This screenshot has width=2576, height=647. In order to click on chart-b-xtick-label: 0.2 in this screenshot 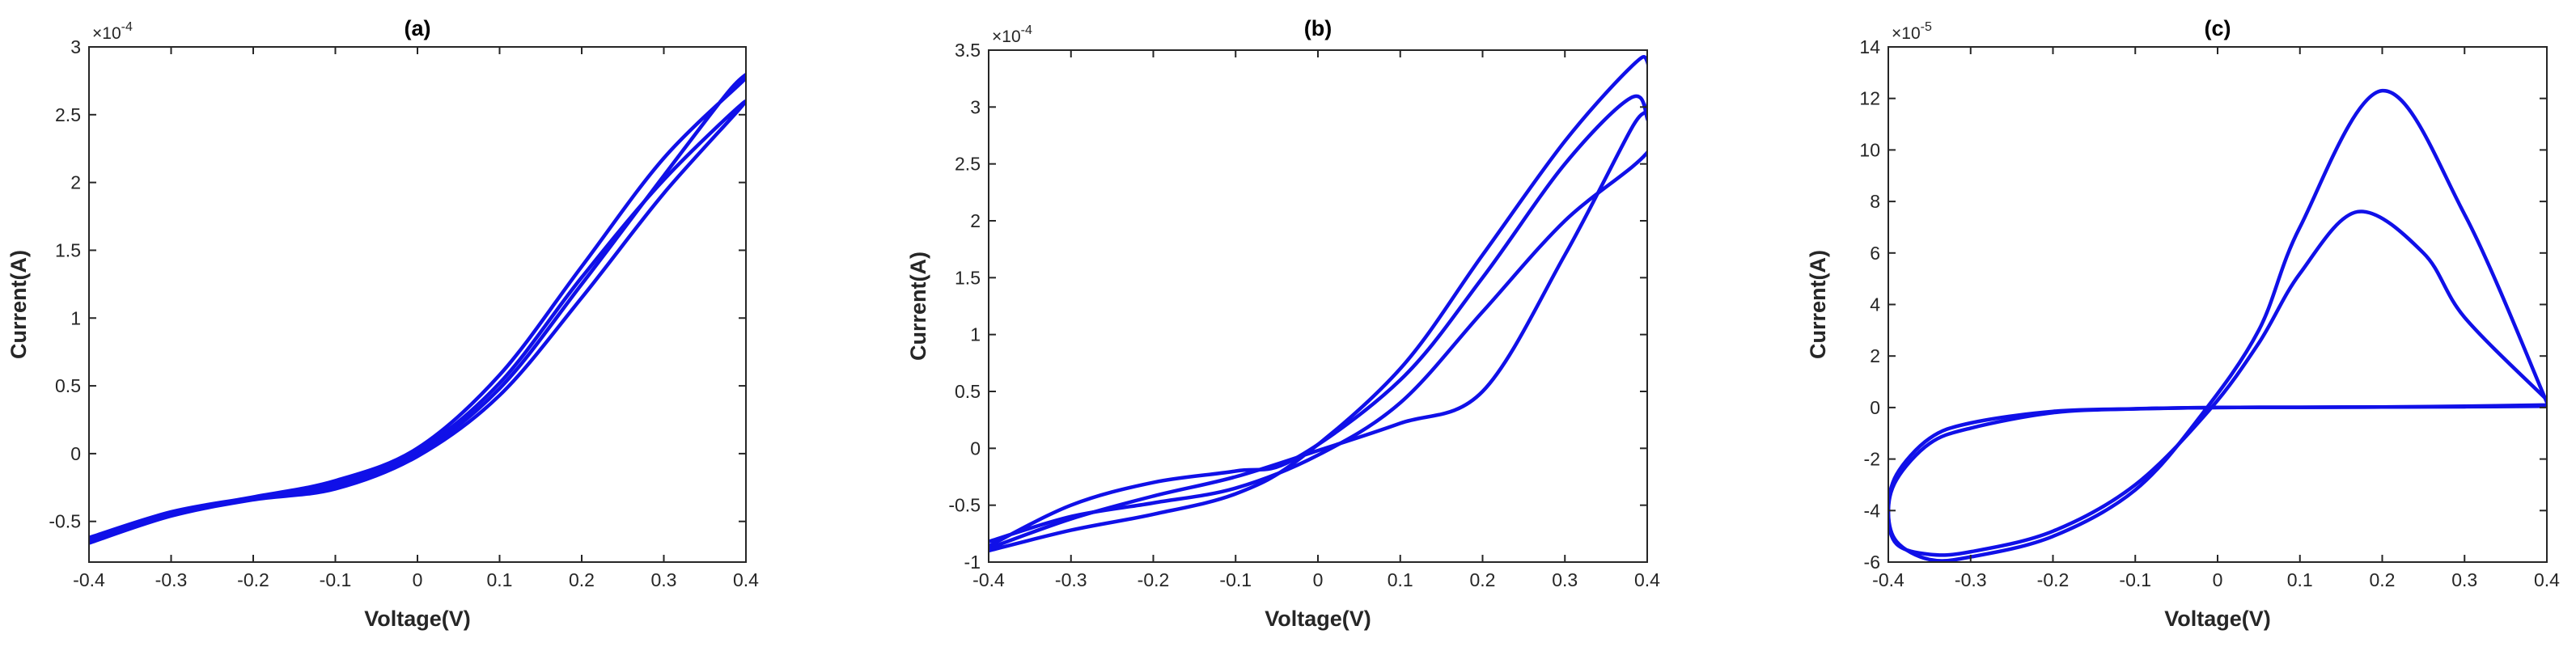, I will do `click(1483, 579)`.